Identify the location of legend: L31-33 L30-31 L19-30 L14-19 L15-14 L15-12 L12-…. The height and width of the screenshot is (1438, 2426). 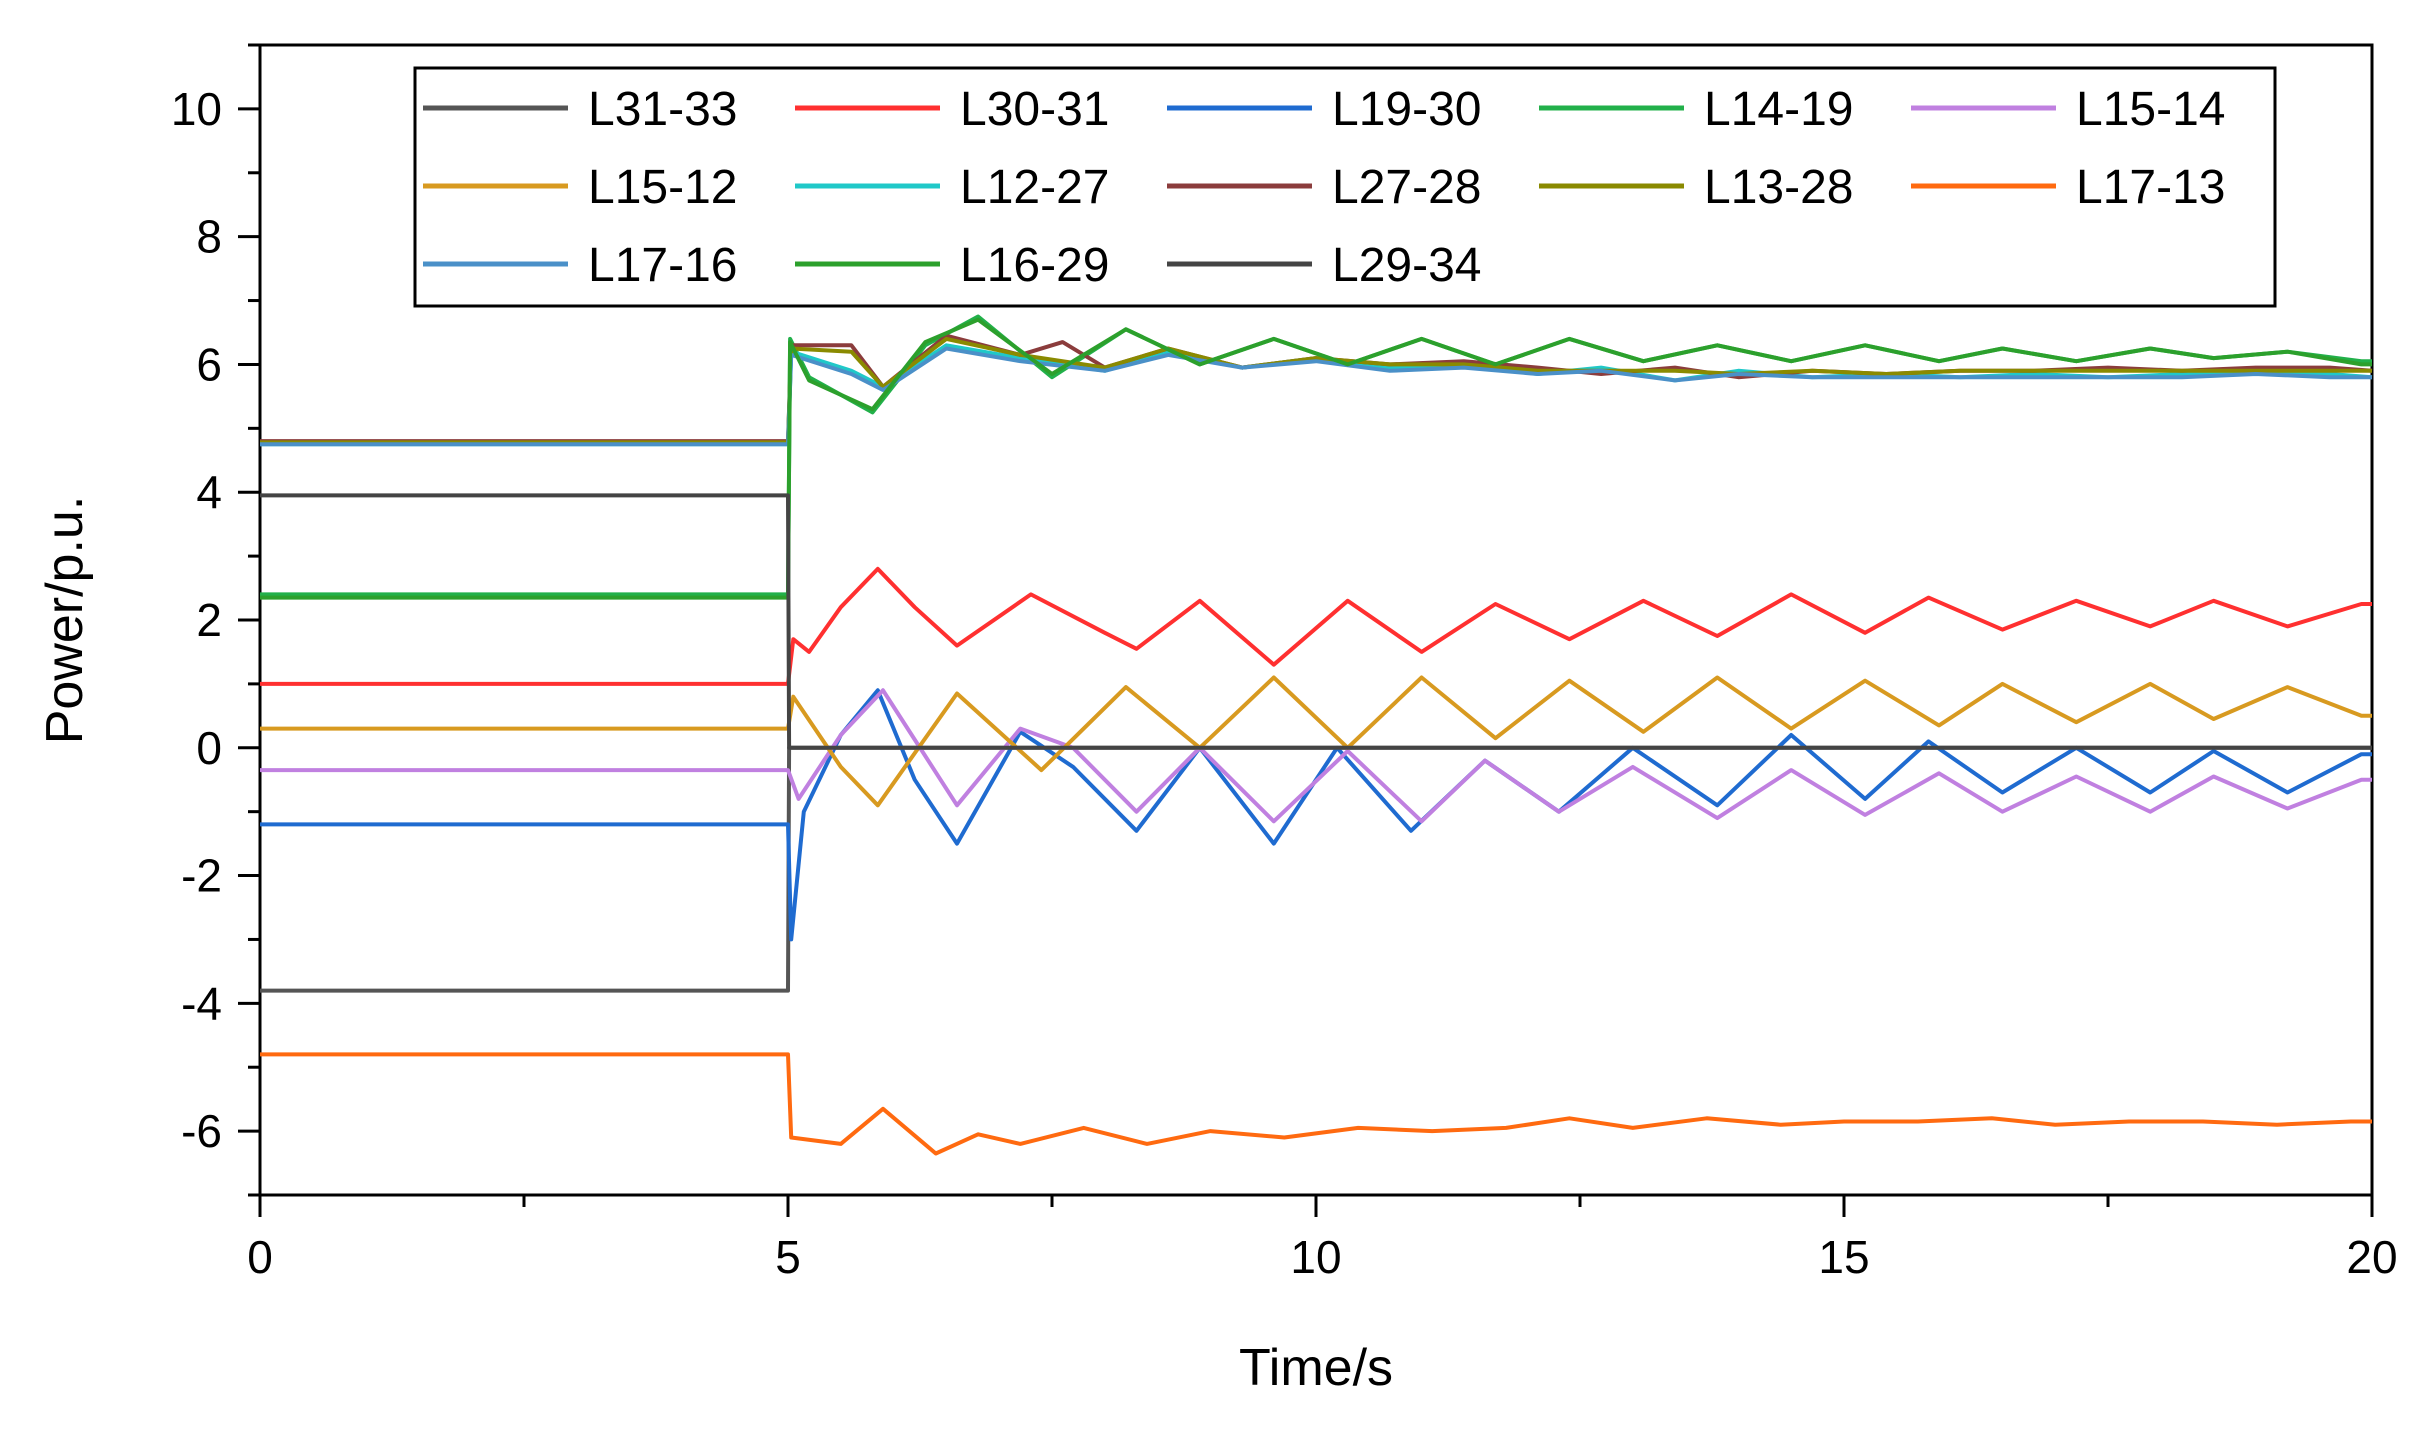
(1345, 187).